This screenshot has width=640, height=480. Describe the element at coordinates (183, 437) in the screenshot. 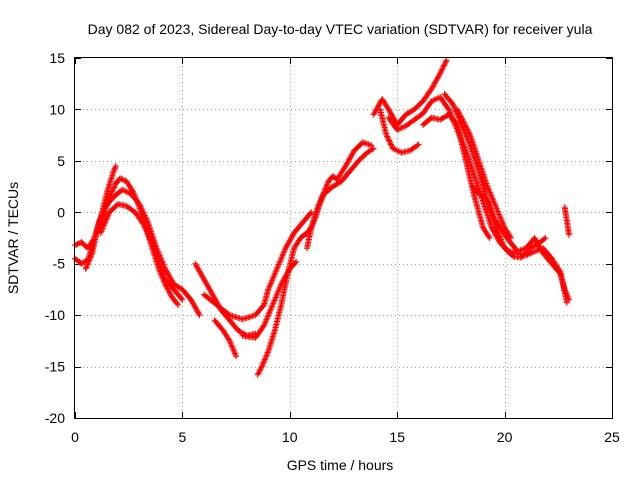

I see `x-tick-label: 5` at that location.